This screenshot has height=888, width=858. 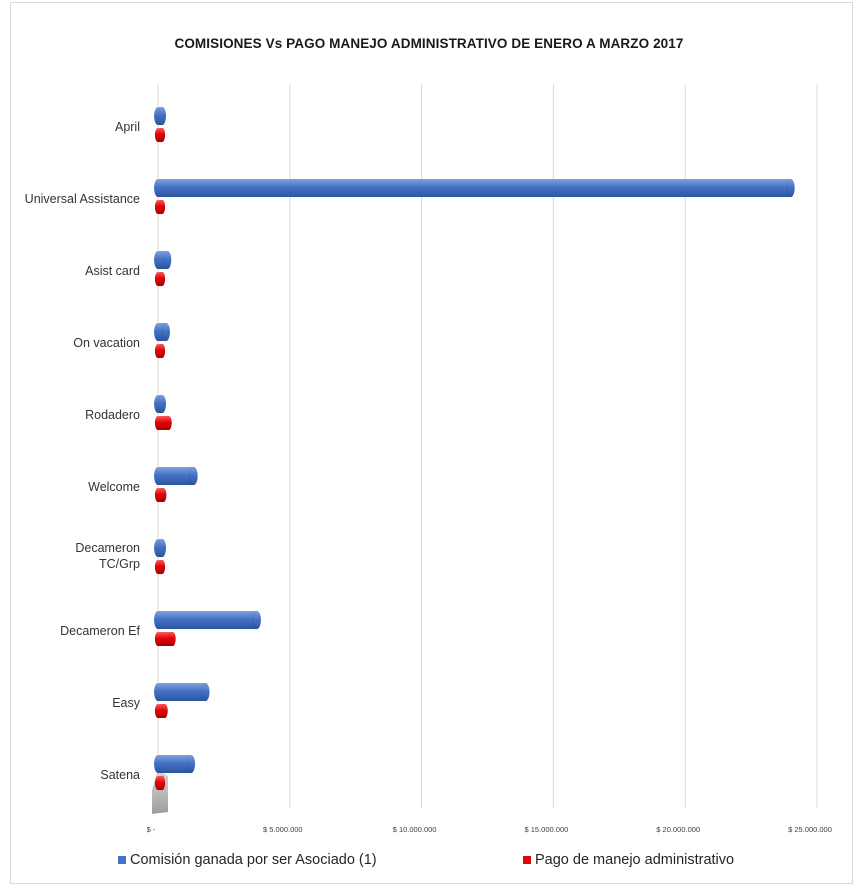 I want to click on y-category-label: Decameron Ef, so click(x=100, y=631).